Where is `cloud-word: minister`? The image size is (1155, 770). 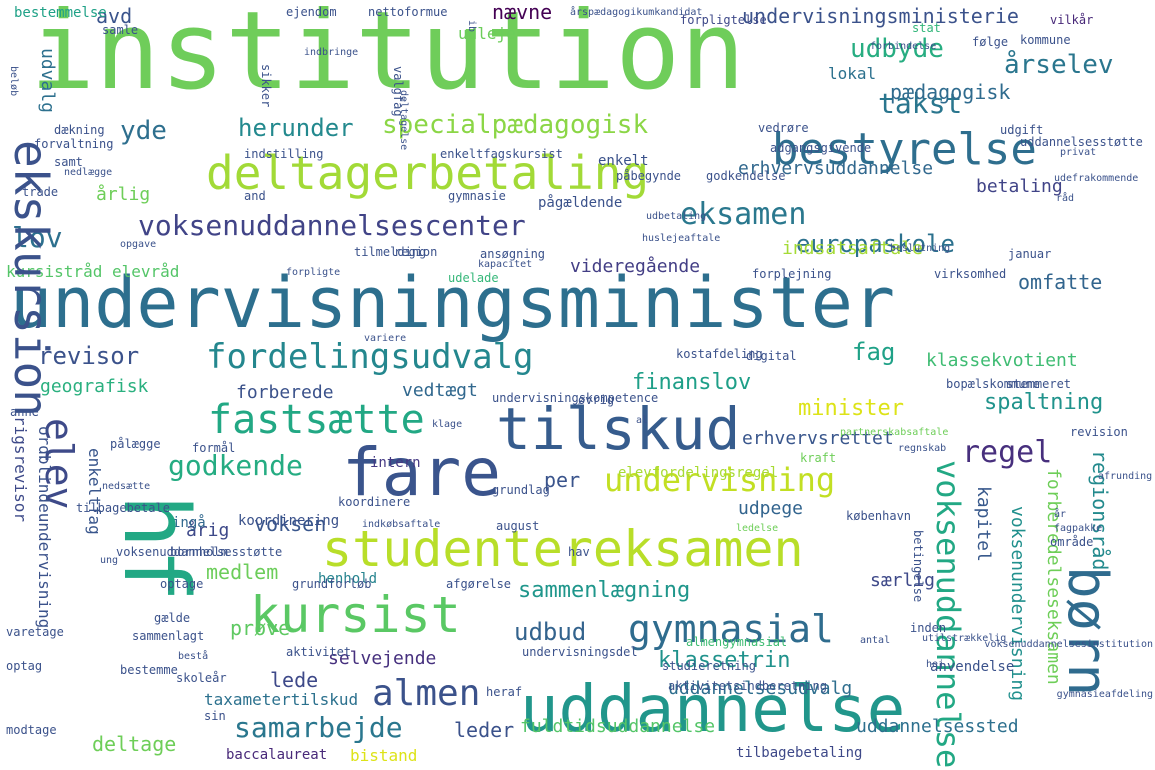
cloud-word: minister is located at coordinates (851, 408).